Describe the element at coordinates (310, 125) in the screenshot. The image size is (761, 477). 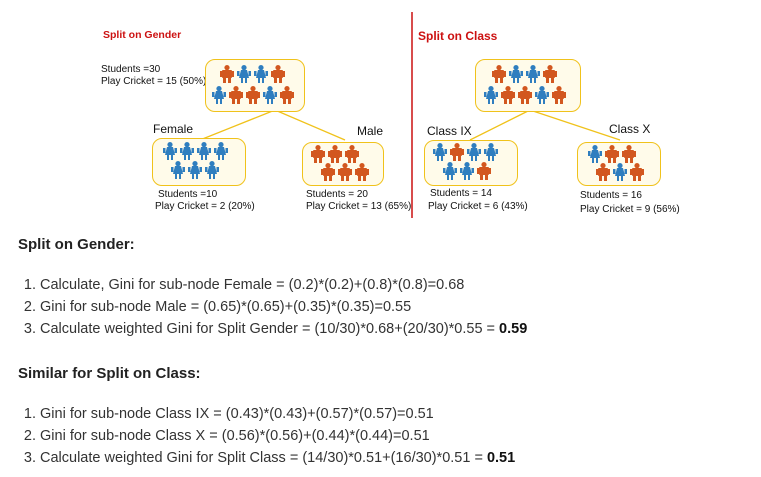
I see `connector-male` at that location.